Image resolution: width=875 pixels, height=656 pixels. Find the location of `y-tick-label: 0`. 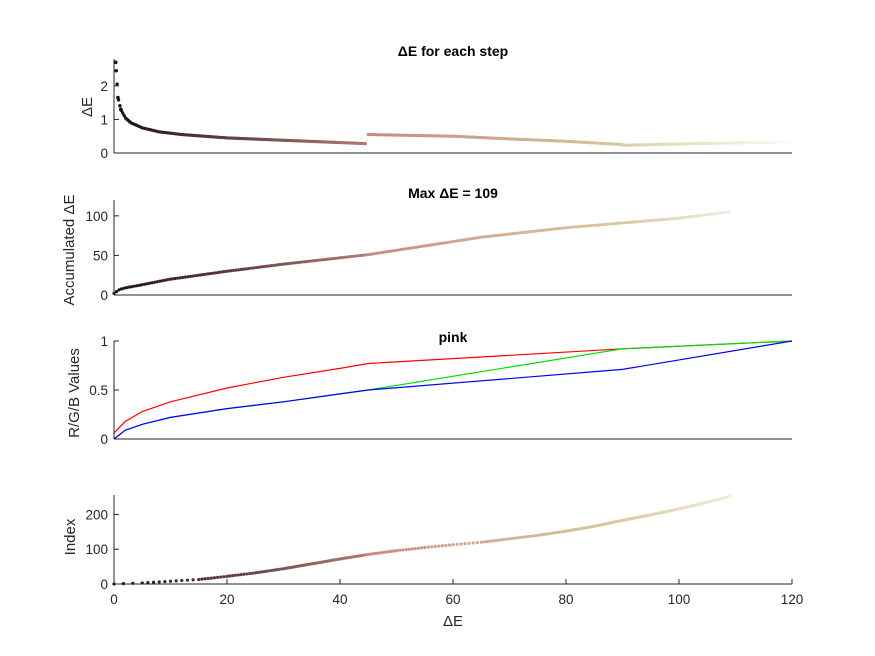

y-tick-label: 0 is located at coordinates (104, 584).